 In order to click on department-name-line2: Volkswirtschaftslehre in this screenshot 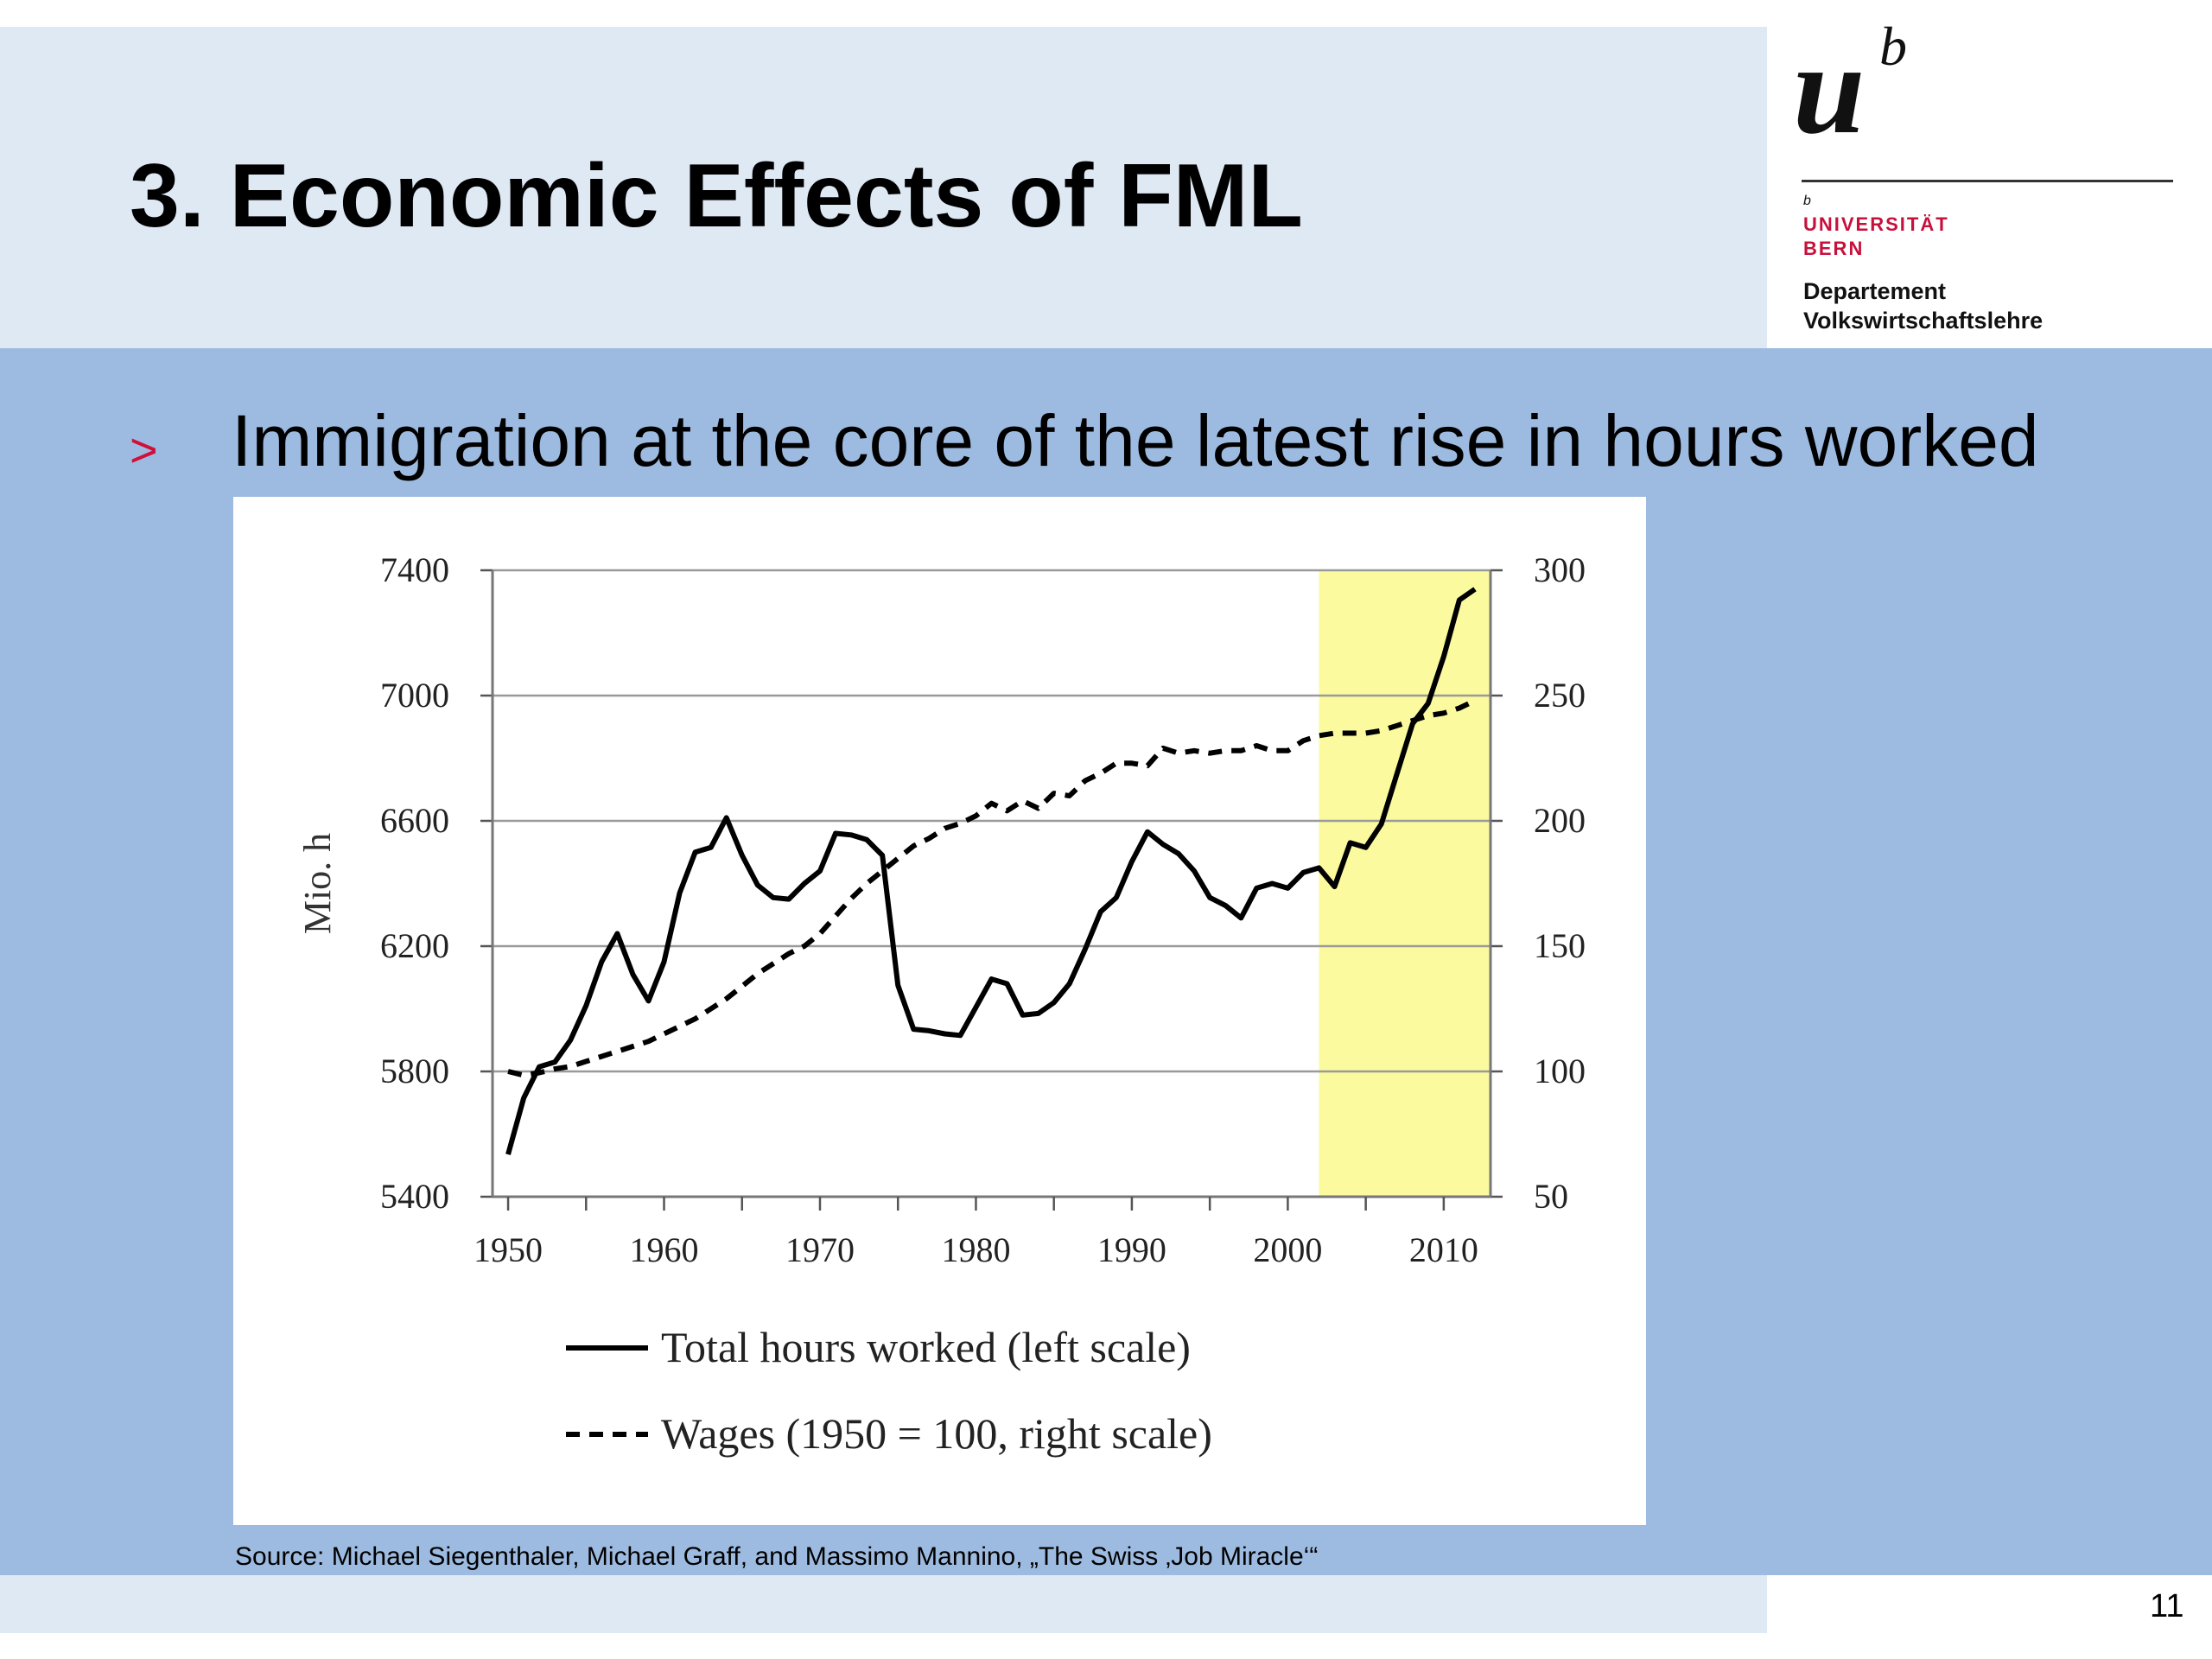, I will do `click(1924, 321)`.